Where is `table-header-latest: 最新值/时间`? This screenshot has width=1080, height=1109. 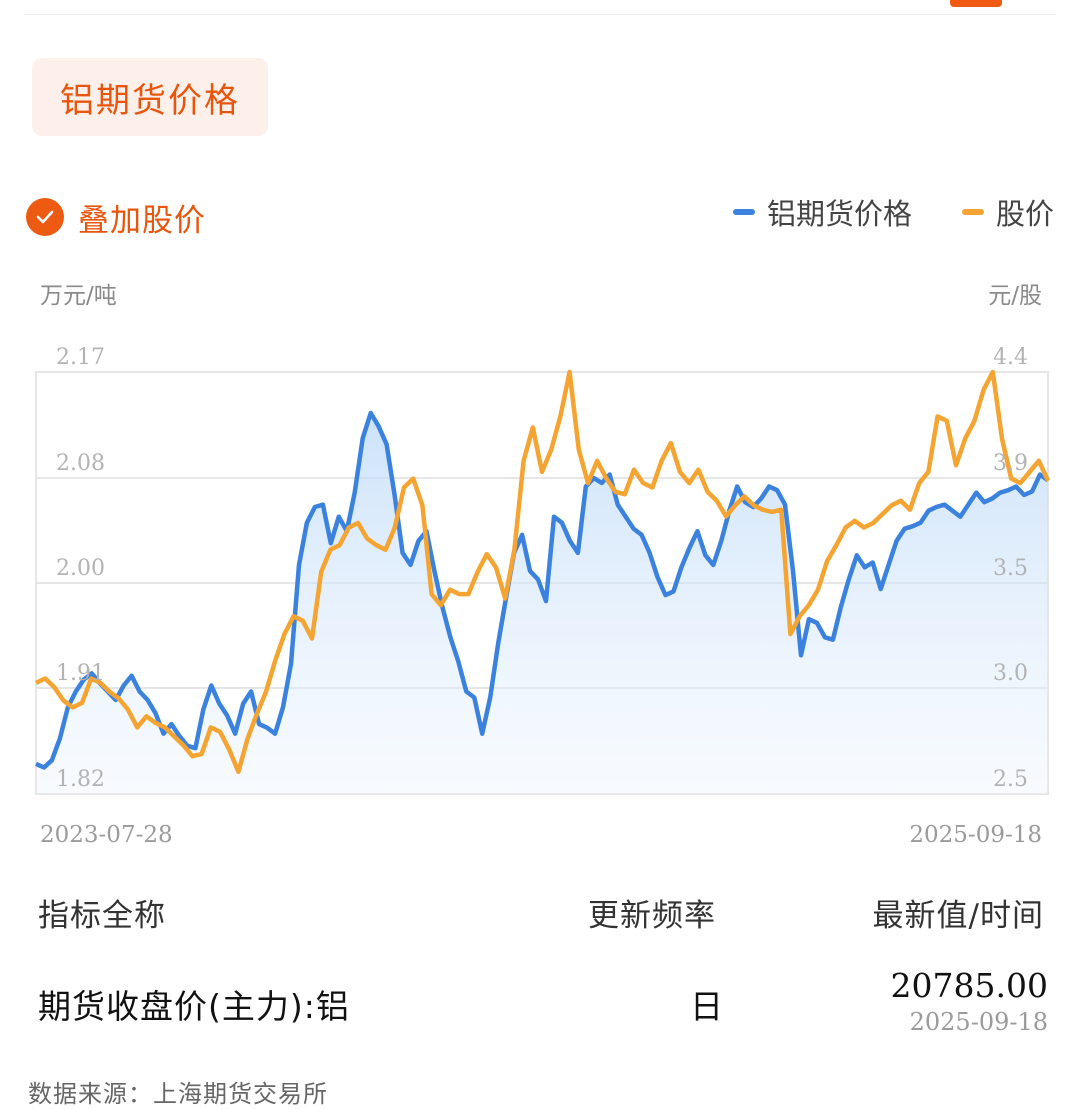
table-header-latest: 最新值/时间 is located at coordinates (958, 916).